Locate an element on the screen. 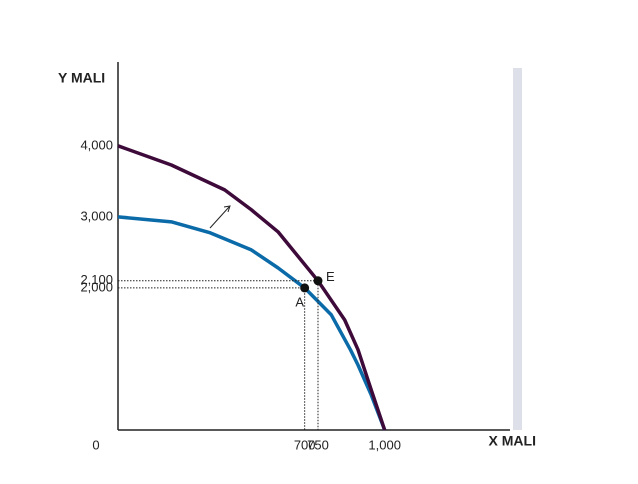  x-axis-title: X MALI is located at coordinates (512, 441).